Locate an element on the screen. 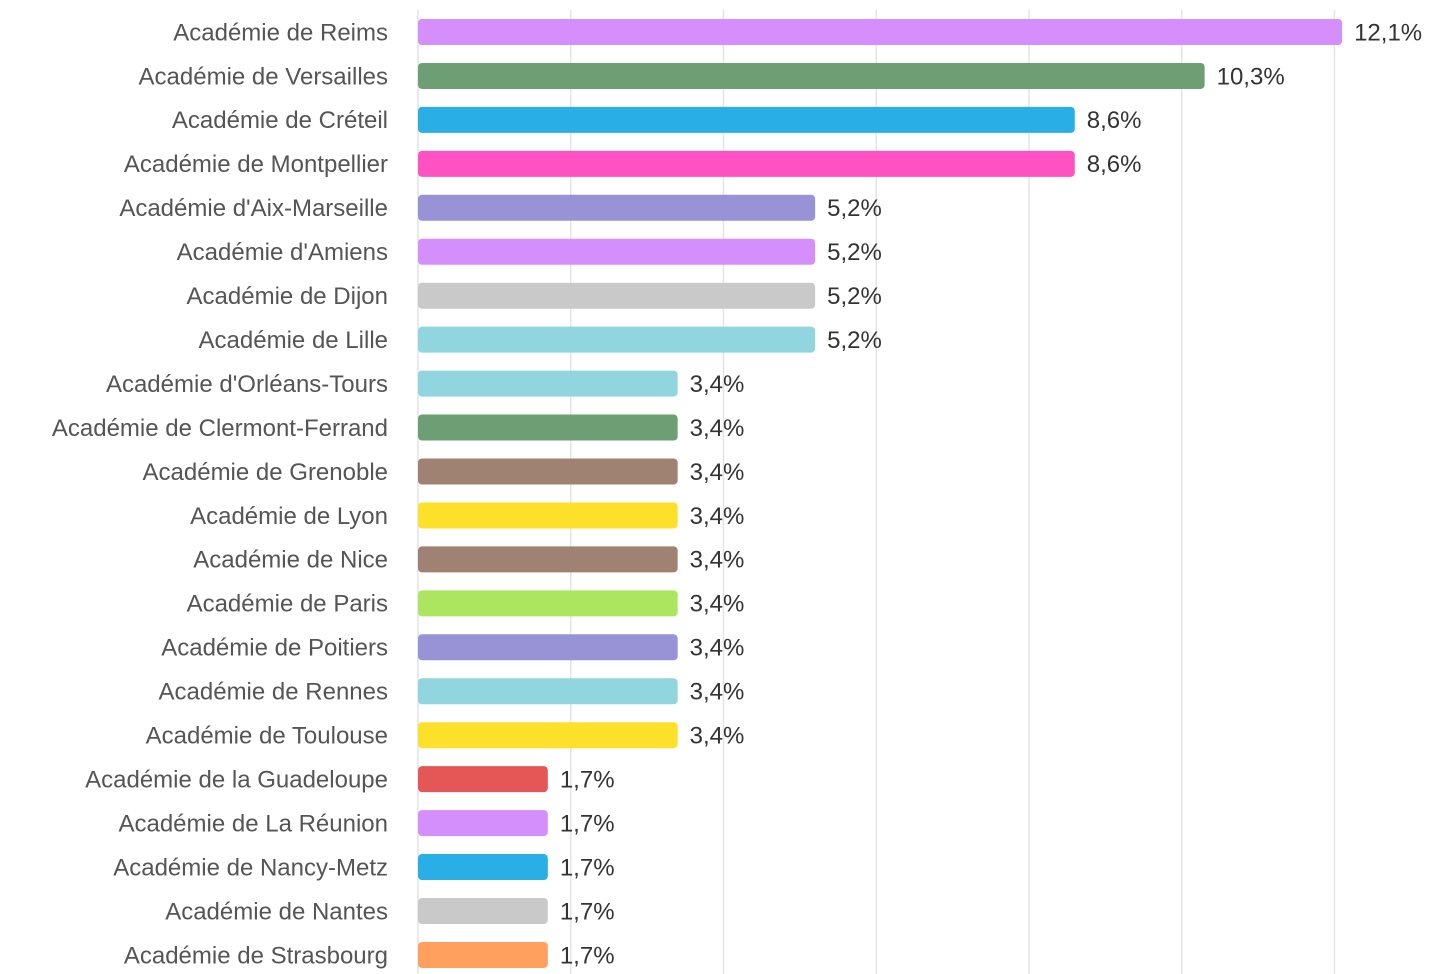 Image resolution: width=1430 pixels, height=974 pixels. value-label: 10,3% is located at coordinates (1251, 76).